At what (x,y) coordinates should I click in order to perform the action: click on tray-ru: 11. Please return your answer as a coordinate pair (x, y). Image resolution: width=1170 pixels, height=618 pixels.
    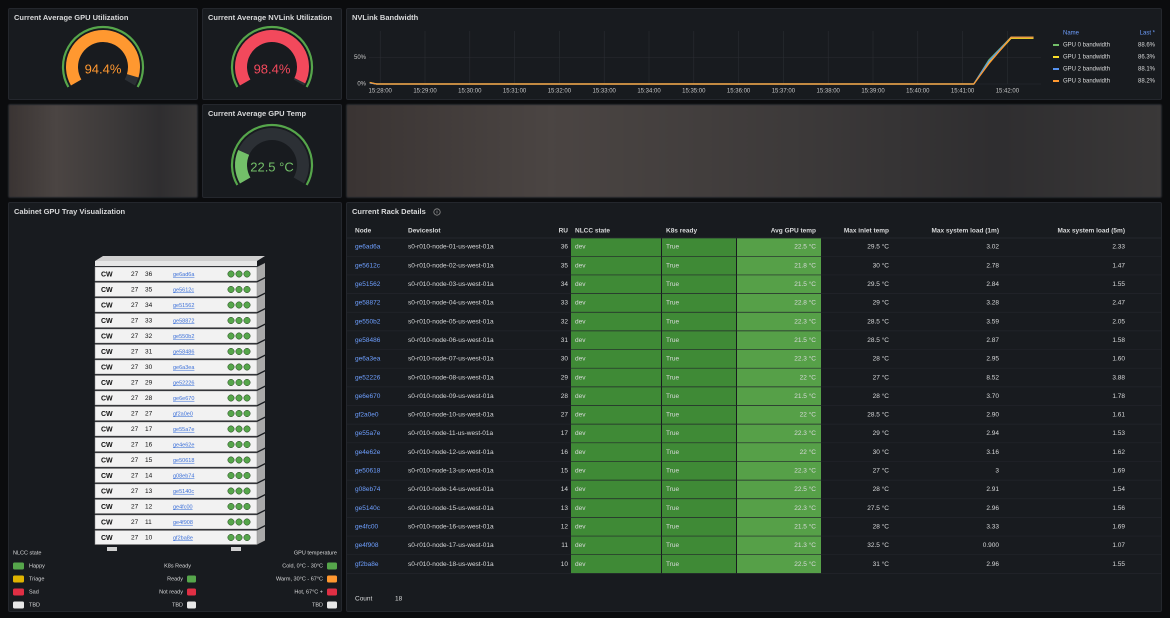
    Looking at the image, I should click on (148, 522).